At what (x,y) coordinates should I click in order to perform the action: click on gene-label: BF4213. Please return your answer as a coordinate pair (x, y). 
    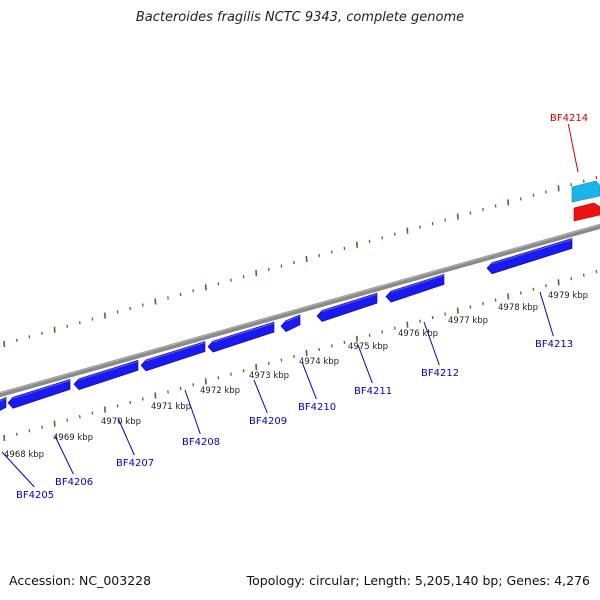
    Looking at the image, I should click on (554, 344).